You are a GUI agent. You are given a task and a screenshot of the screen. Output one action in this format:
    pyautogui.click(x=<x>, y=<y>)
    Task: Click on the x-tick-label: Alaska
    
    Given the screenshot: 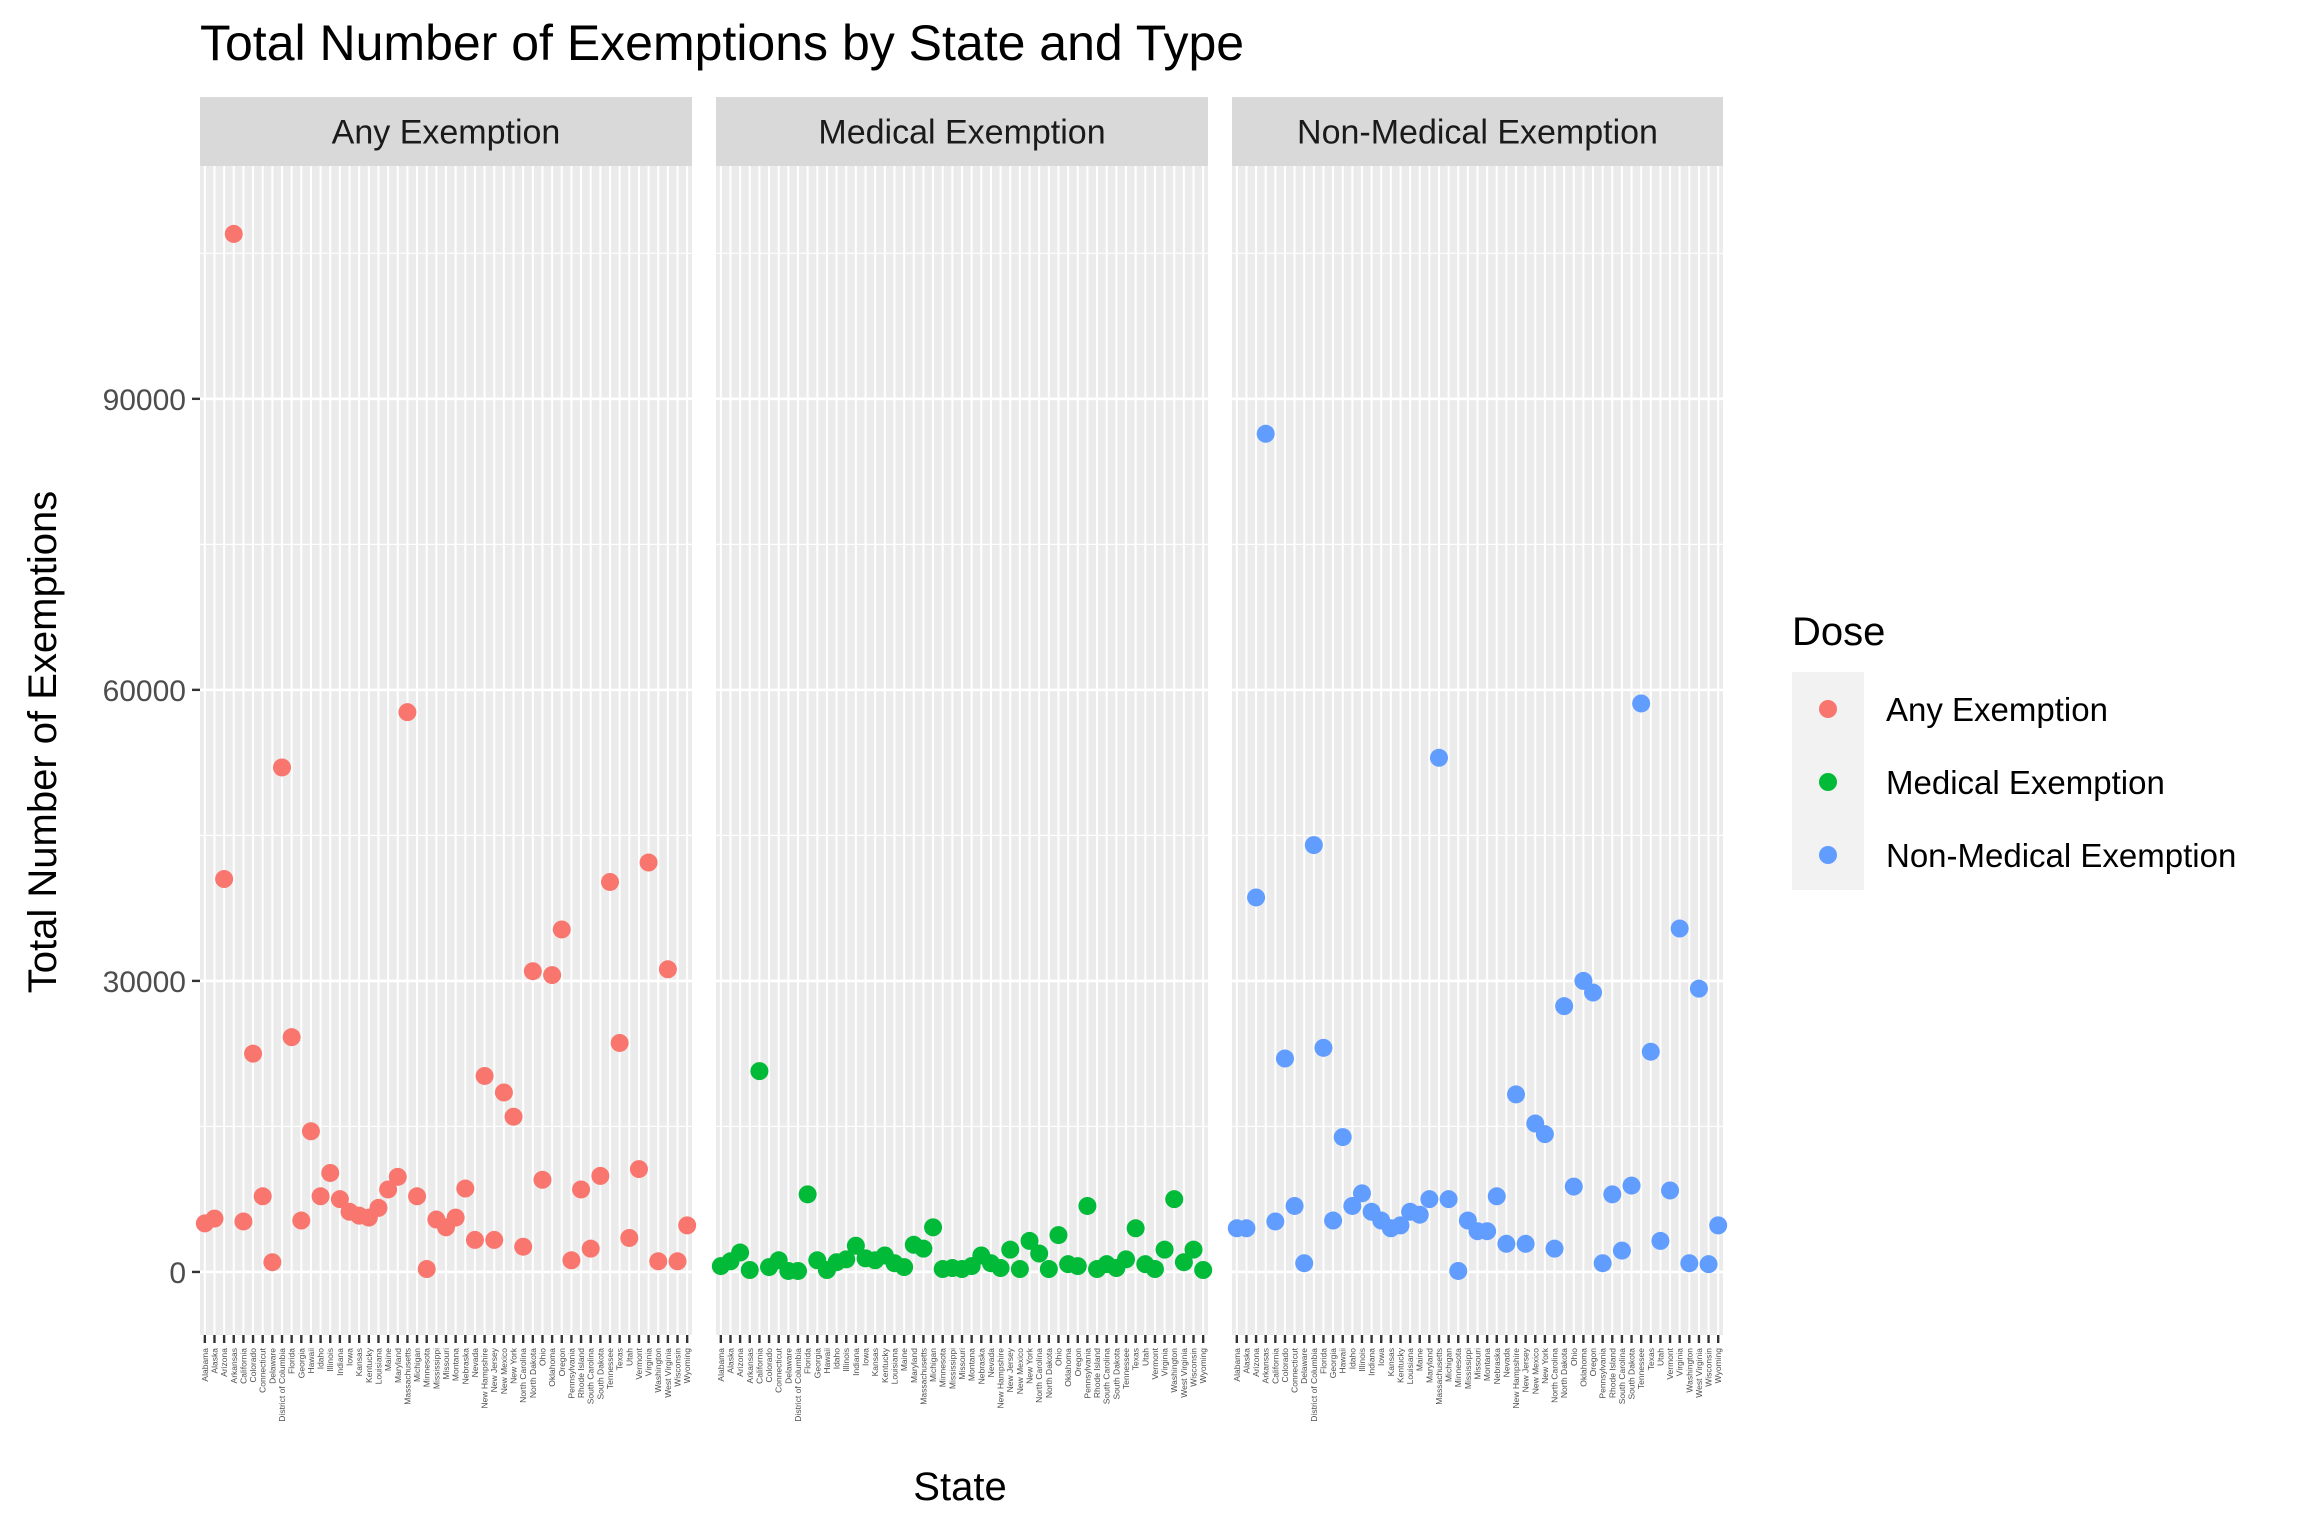 What is the action you would take?
    pyautogui.click(x=1246, y=1361)
    